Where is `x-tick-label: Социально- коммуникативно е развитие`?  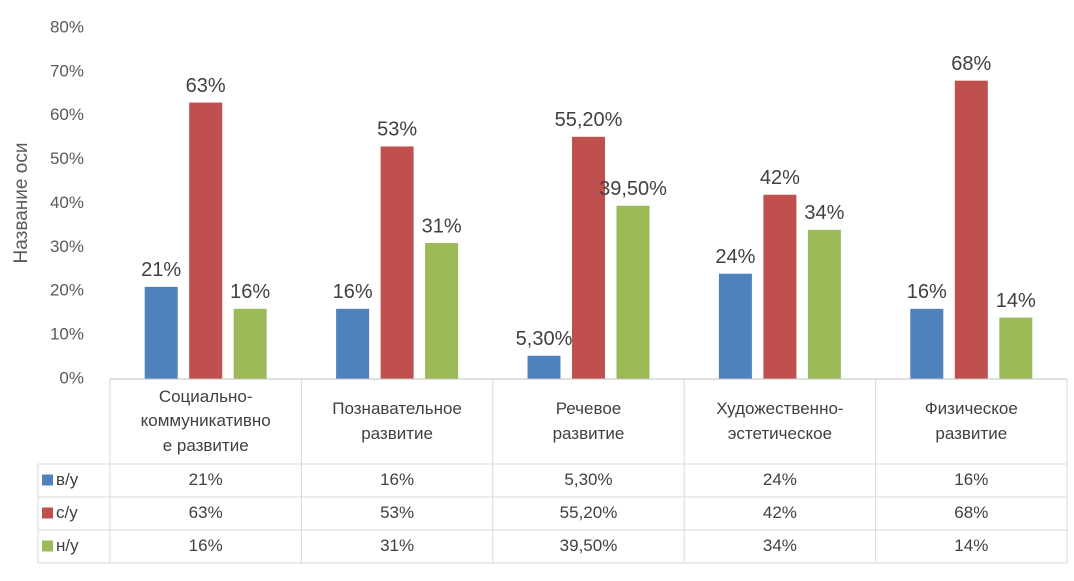
x-tick-label: Социально- коммуникативно е развитие is located at coordinates (205, 420).